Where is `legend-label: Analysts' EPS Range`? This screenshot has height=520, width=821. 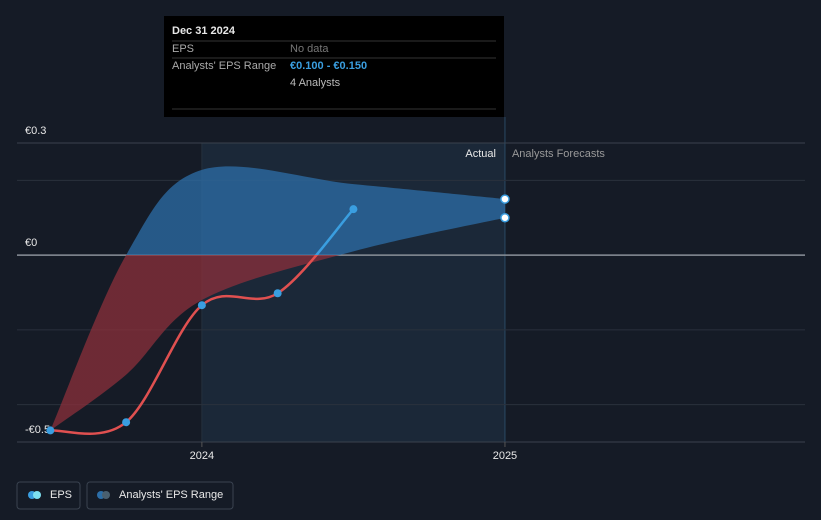 legend-label: Analysts' EPS Range is located at coordinates (171, 495).